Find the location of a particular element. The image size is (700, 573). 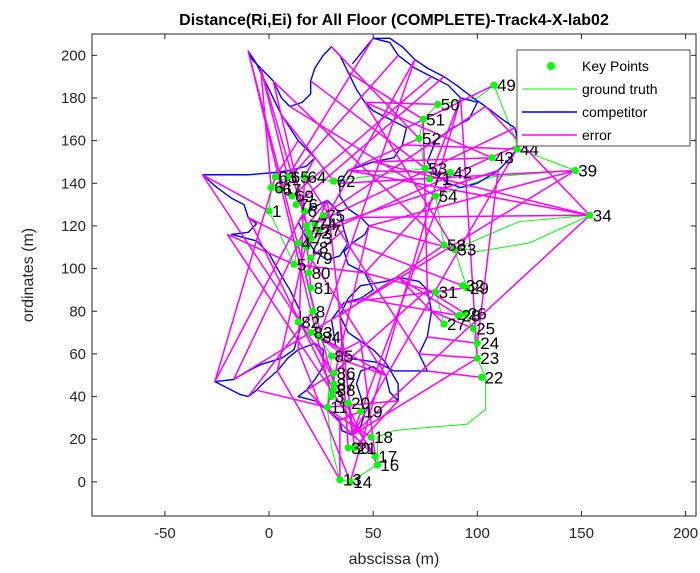

key-point-label: 72 is located at coordinates (321, 232).